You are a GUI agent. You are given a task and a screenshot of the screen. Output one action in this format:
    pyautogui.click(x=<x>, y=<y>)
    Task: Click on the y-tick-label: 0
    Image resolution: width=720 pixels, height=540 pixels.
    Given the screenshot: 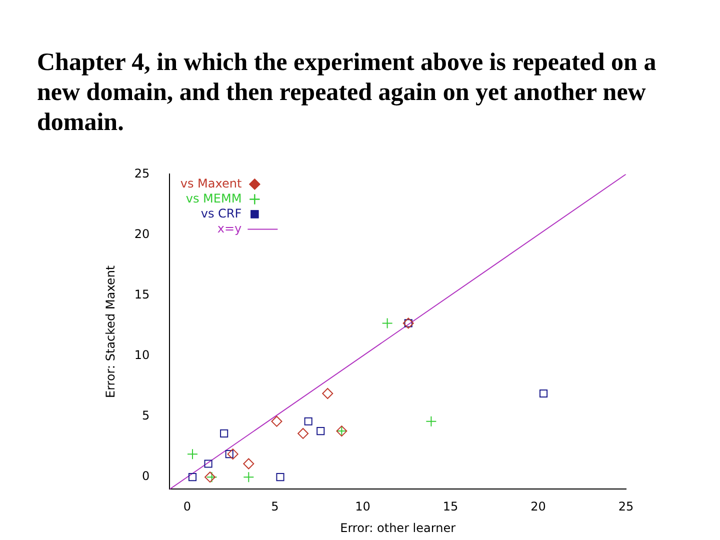 What is the action you would take?
    pyautogui.click(x=146, y=476)
    